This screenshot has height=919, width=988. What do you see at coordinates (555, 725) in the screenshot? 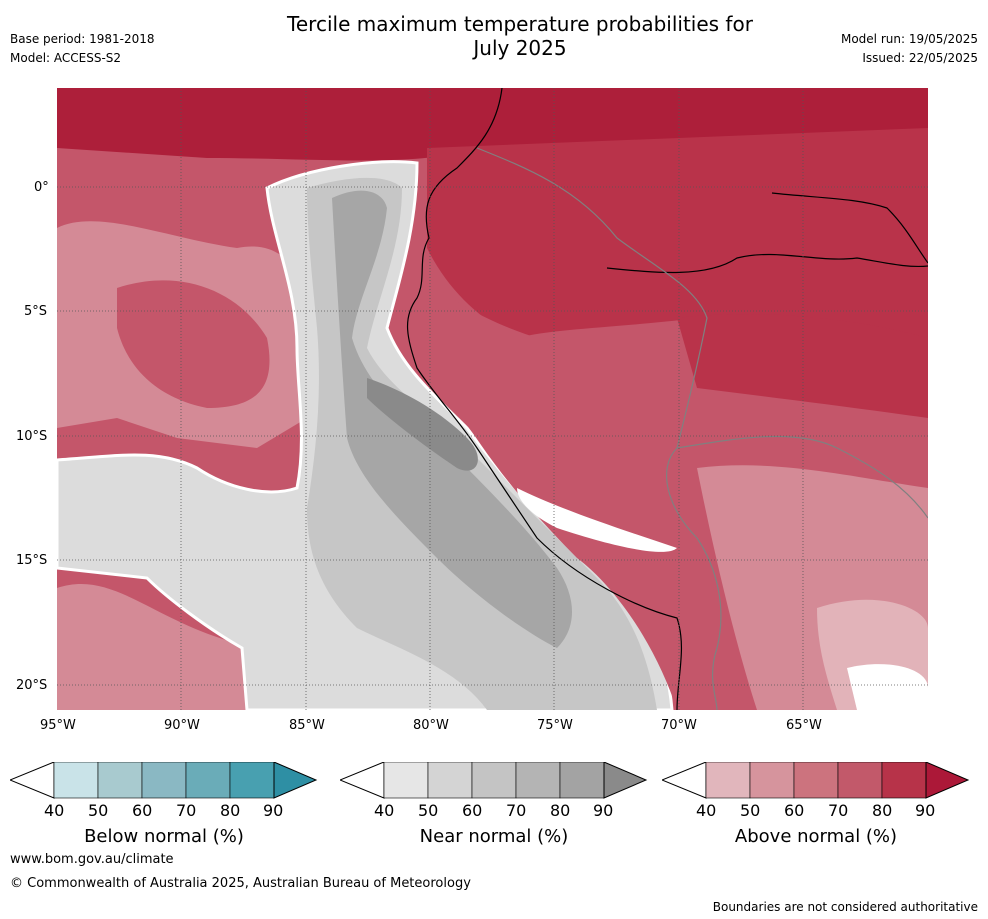
I see `lon-label-75w: 75°W` at bounding box center [555, 725].